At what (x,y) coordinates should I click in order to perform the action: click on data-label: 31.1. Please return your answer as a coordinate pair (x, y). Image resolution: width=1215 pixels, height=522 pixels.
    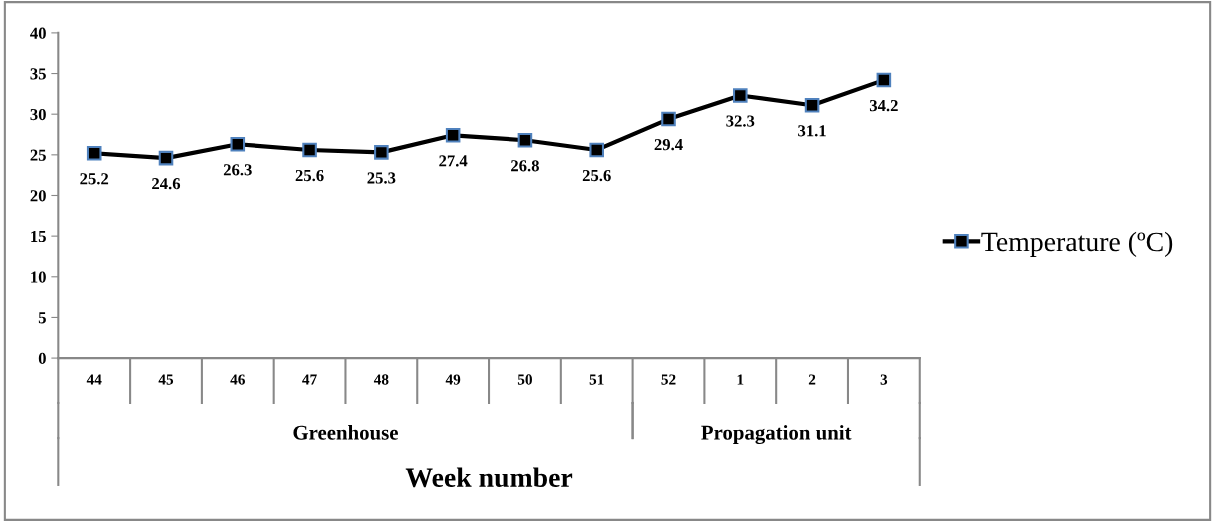
    Looking at the image, I should click on (812, 131).